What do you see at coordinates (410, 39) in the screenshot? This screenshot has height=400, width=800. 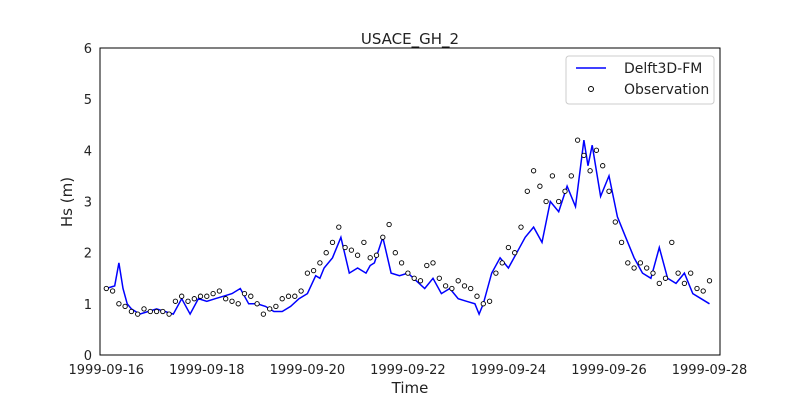 I see `chart-title: USACE_GH_2` at bounding box center [410, 39].